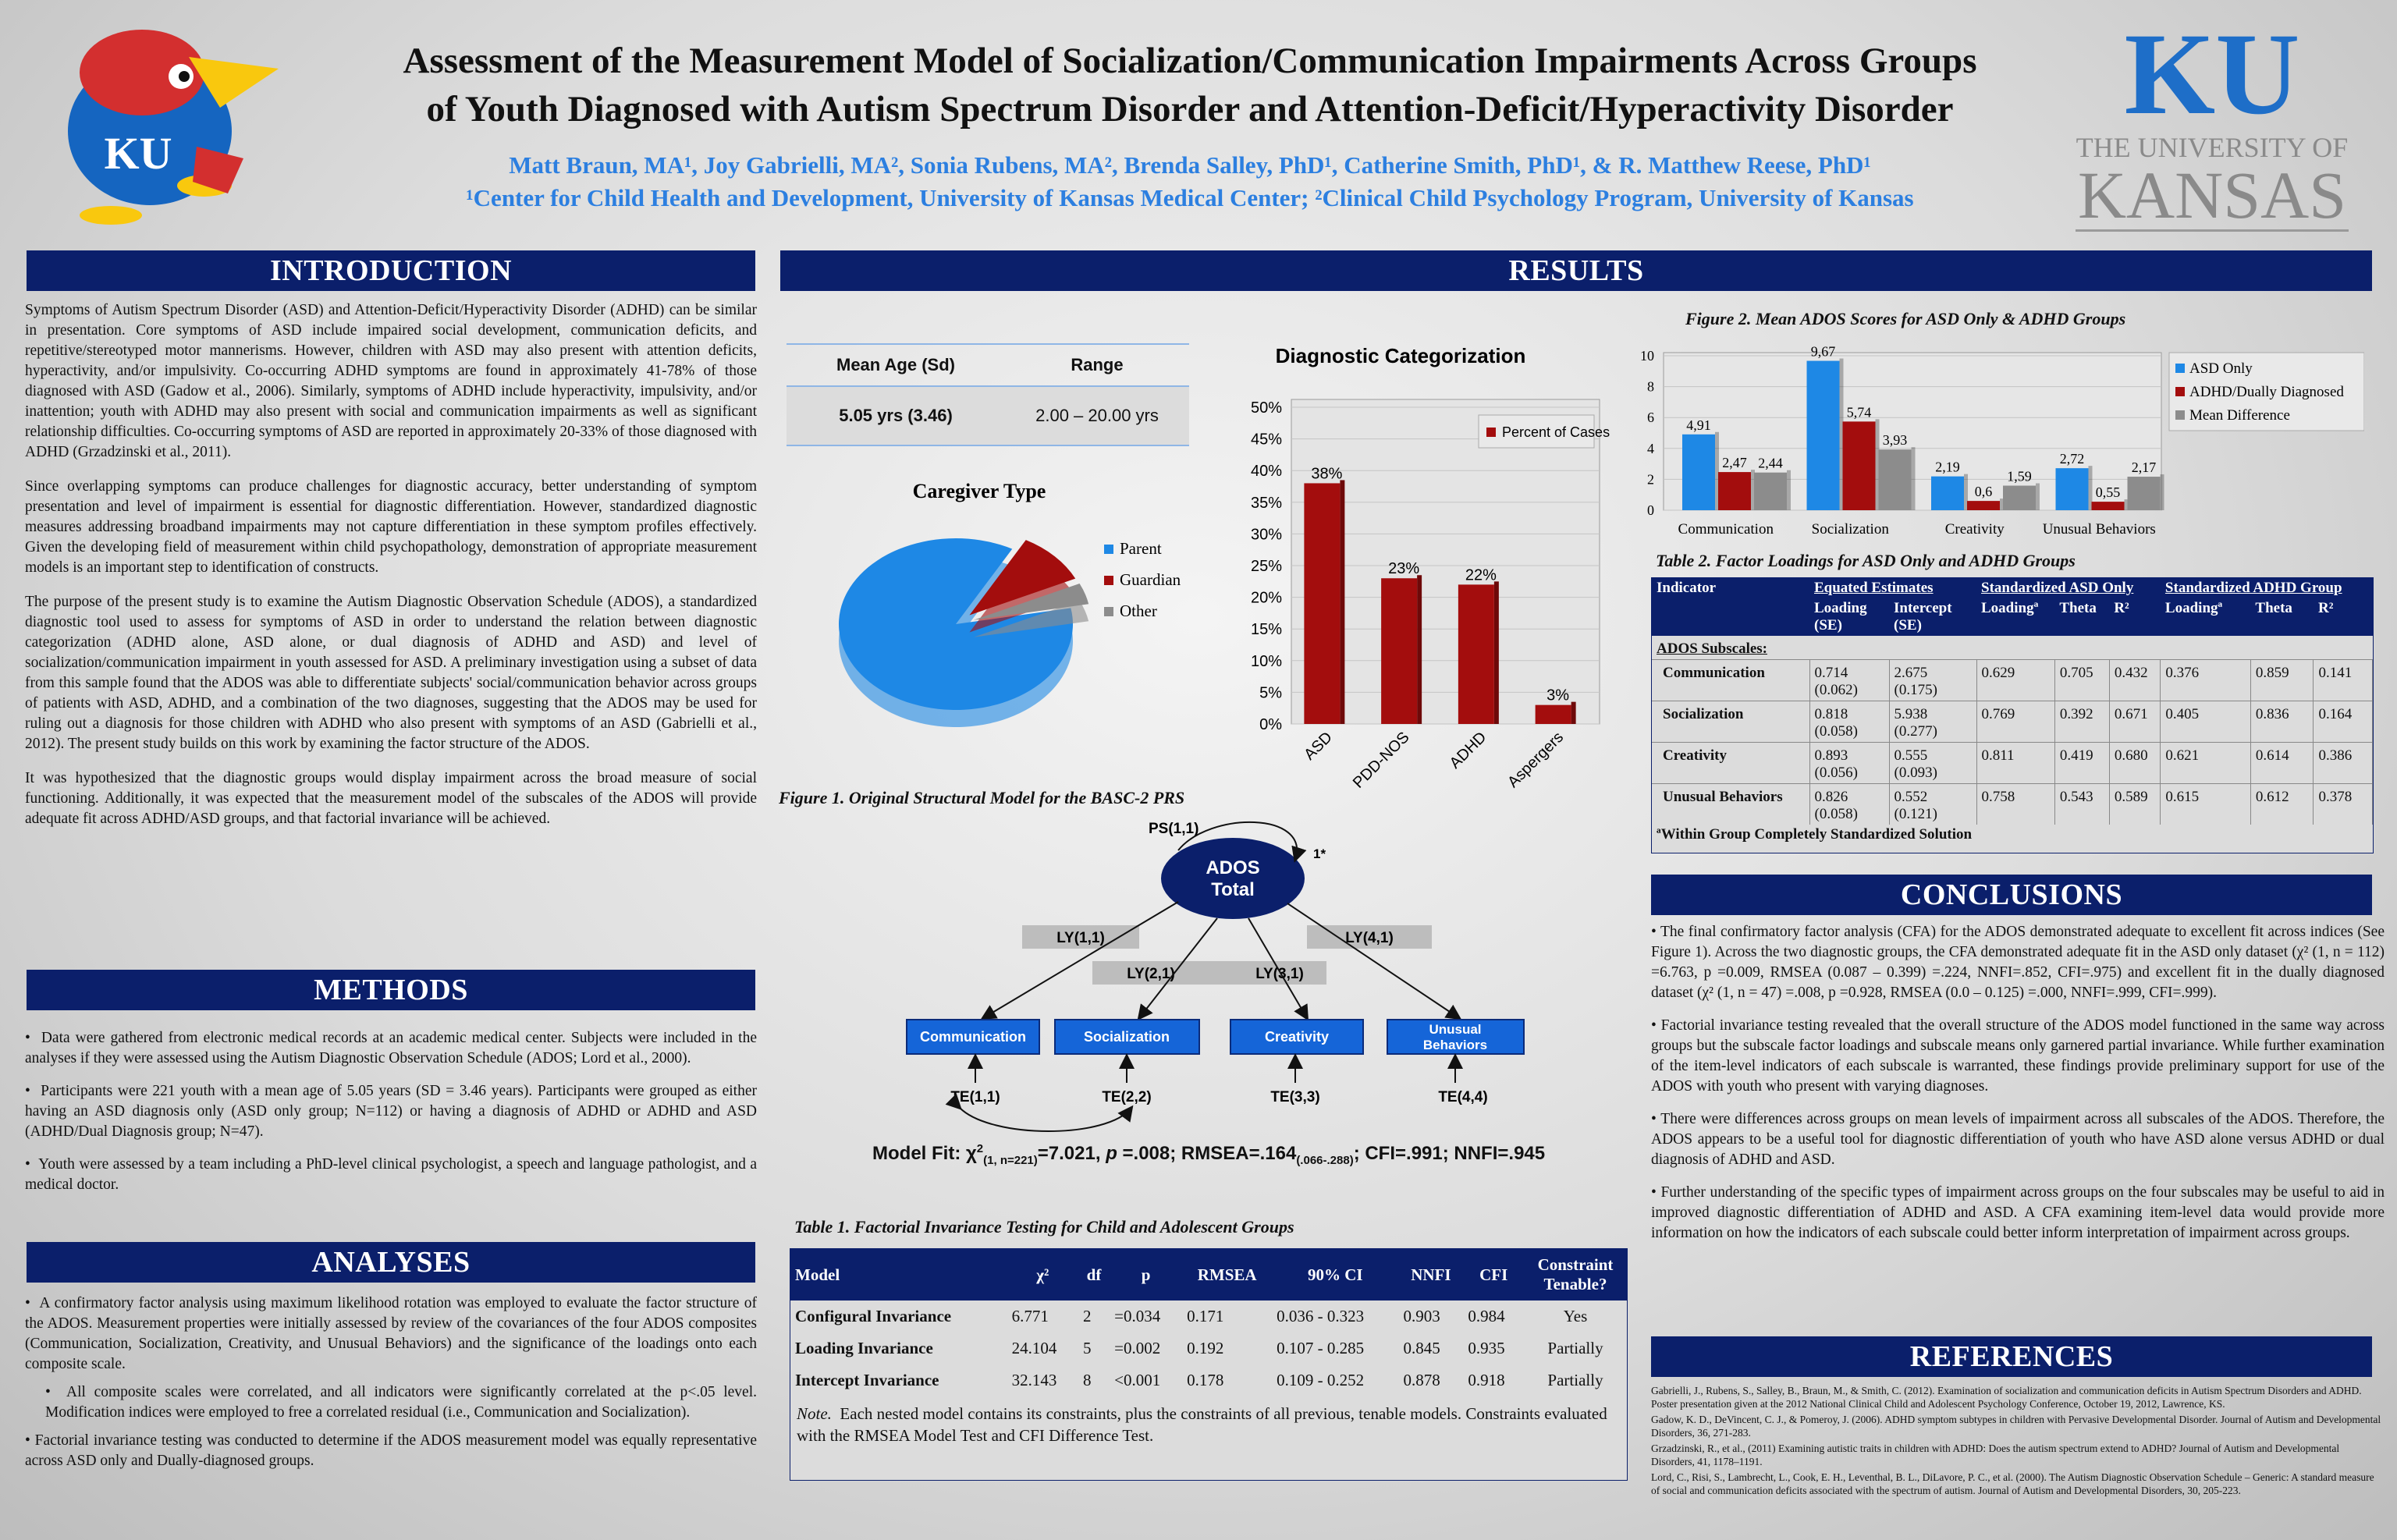 The image size is (2397, 1540). Describe the element at coordinates (1126, 1097) in the screenshot. I see `te22-label: TE(2,2)` at that location.